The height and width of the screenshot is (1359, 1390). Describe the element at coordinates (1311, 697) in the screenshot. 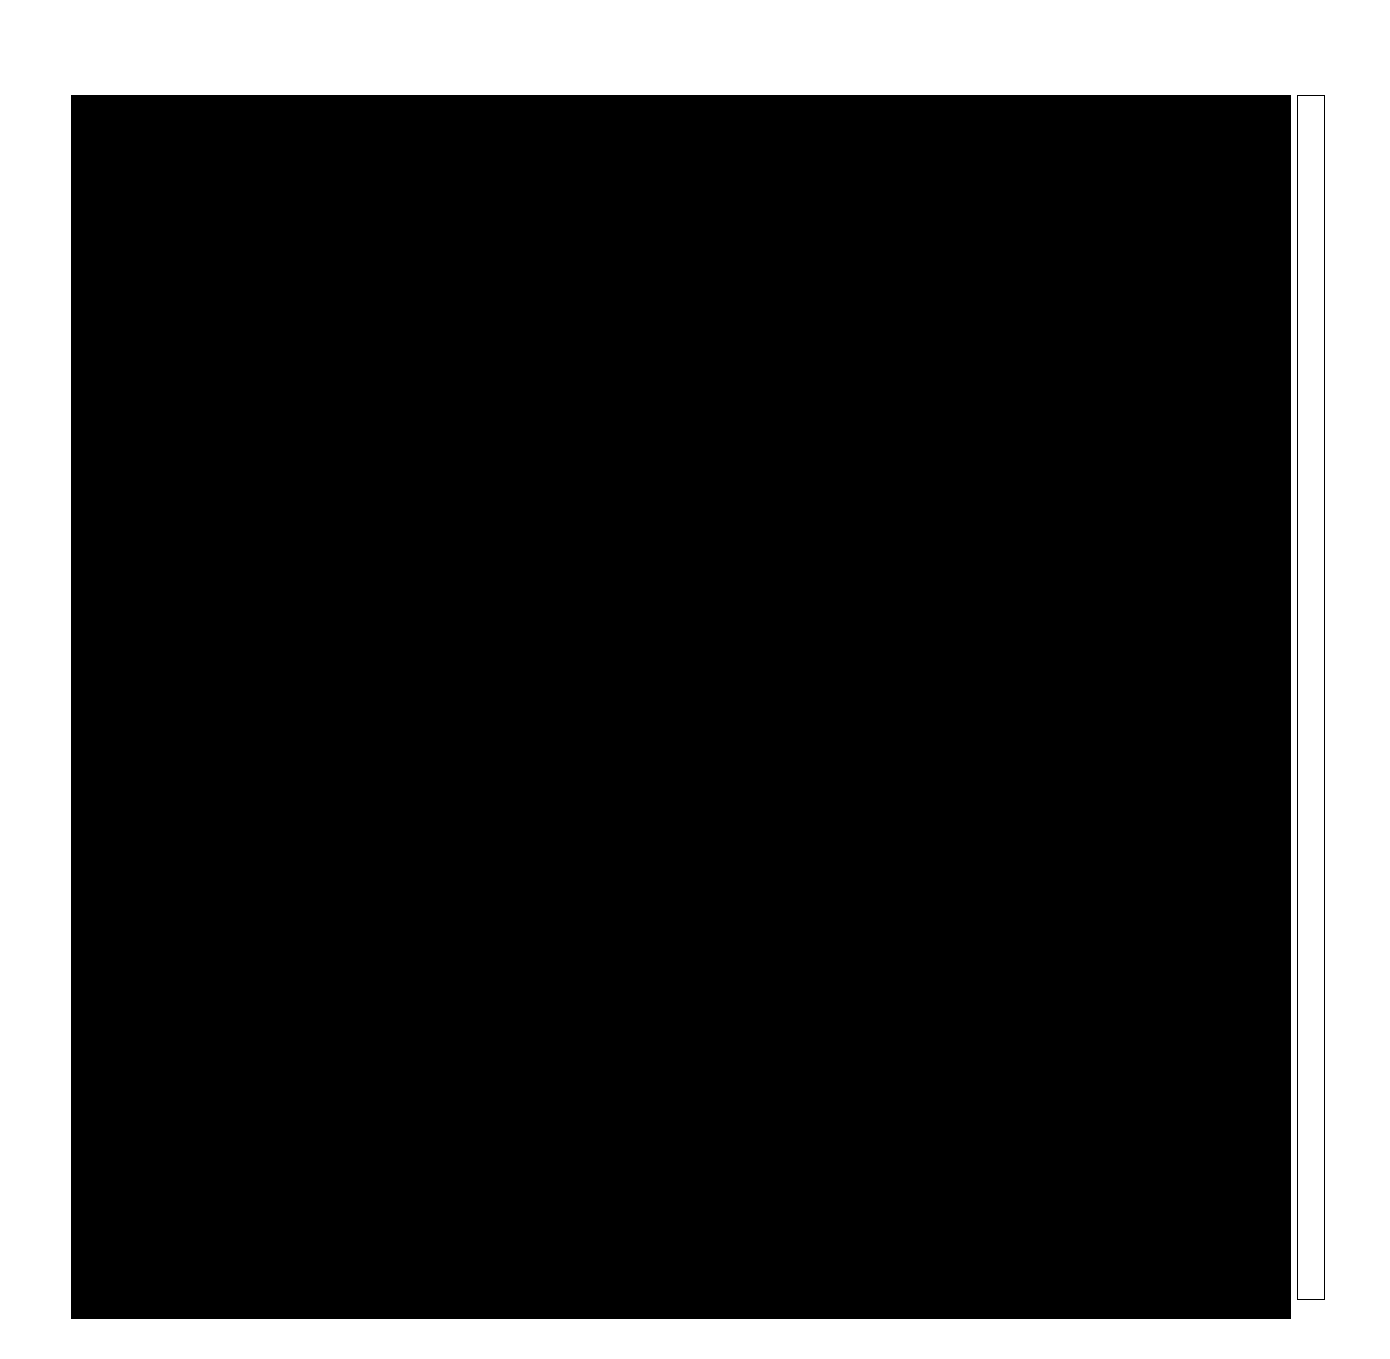

I see `colorbar` at that location.